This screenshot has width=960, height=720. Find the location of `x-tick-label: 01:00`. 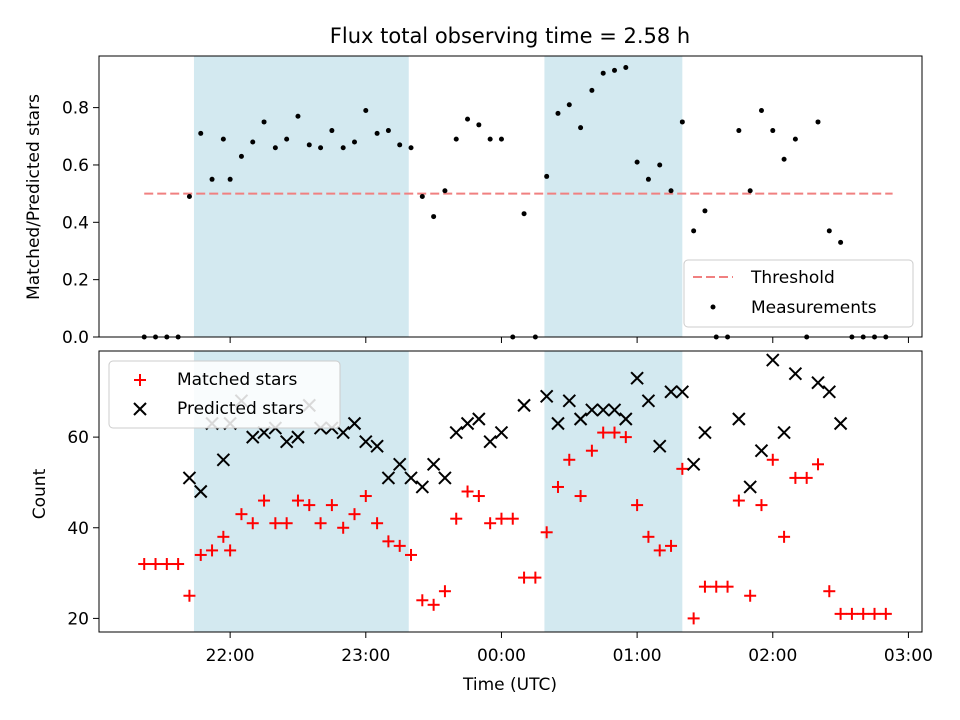

x-tick-label: 01:00 is located at coordinates (637, 656).